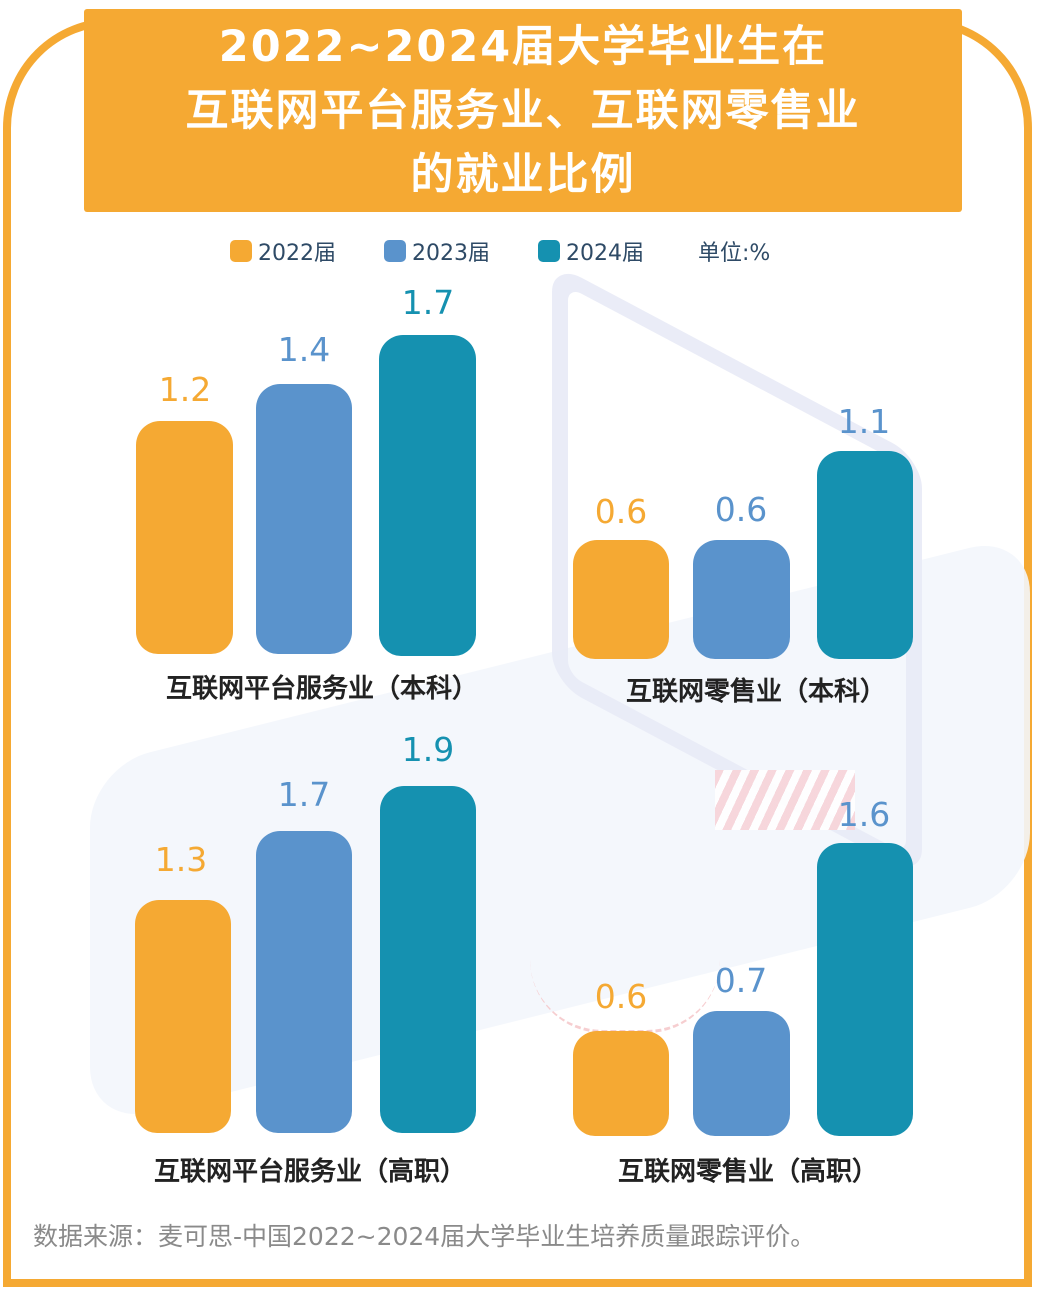  Describe the element at coordinates (756, 692) in the screenshot. I see `category-label: 互联网零售业（本科）` at that location.